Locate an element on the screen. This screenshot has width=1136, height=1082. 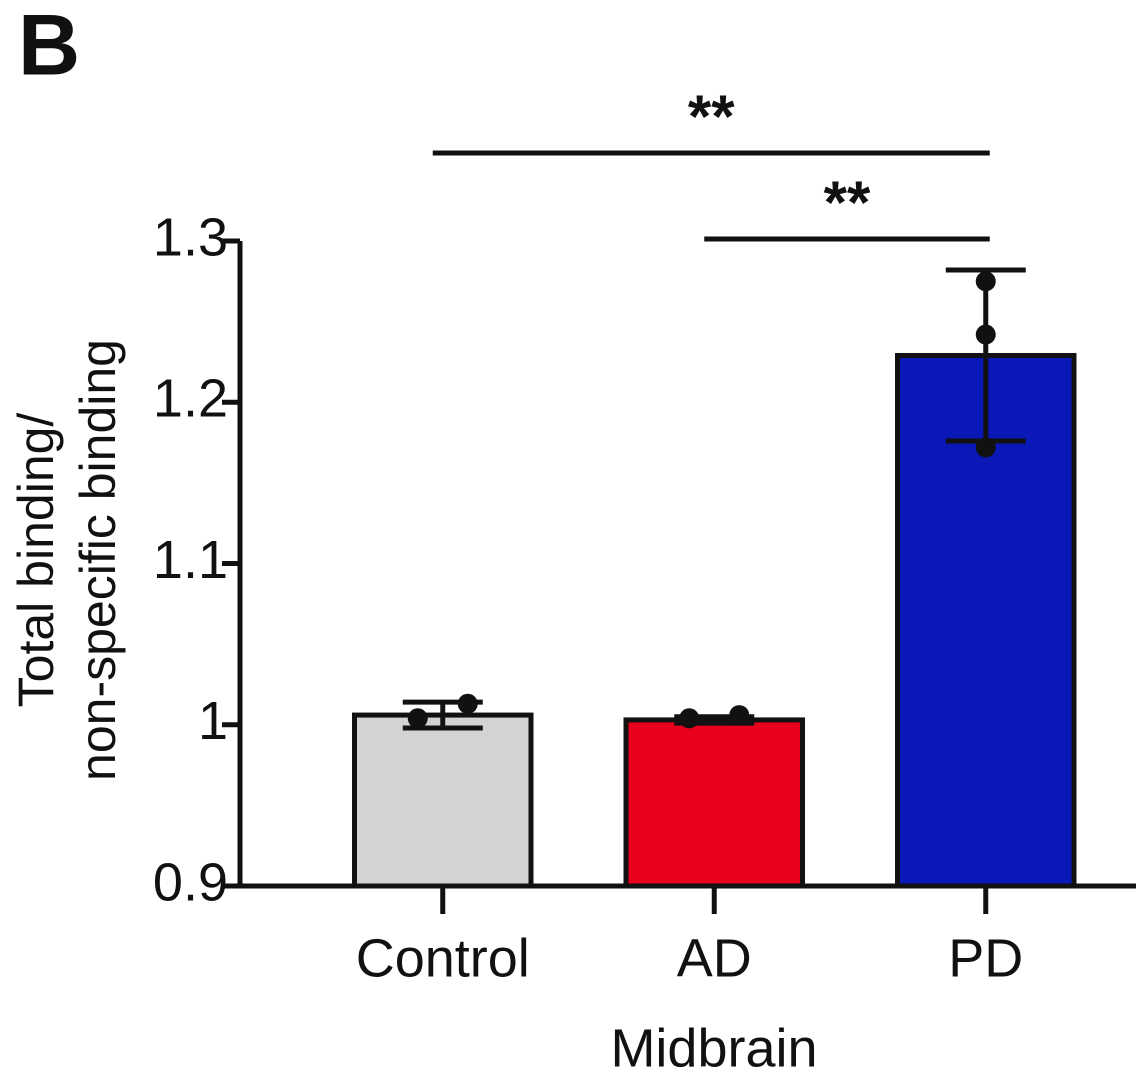
y-axis-title-line: non-specific binding is located at coordinates (98, 560).